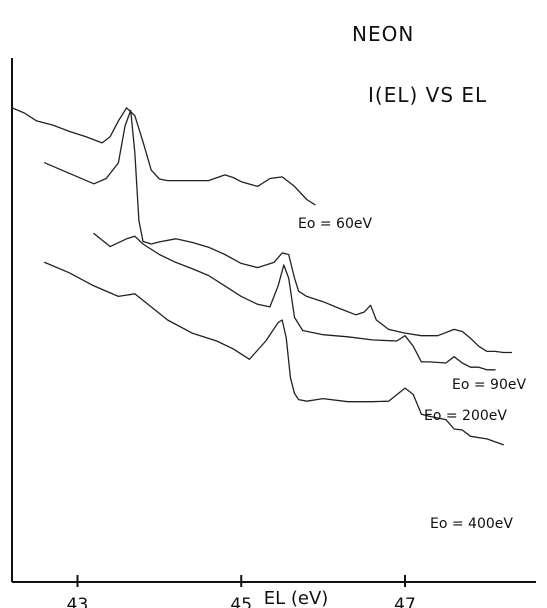 This screenshot has width=547, height=608. What do you see at coordinates (78, 601) in the screenshot?
I see `x-tick-label-43: 43` at bounding box center [78, 601].